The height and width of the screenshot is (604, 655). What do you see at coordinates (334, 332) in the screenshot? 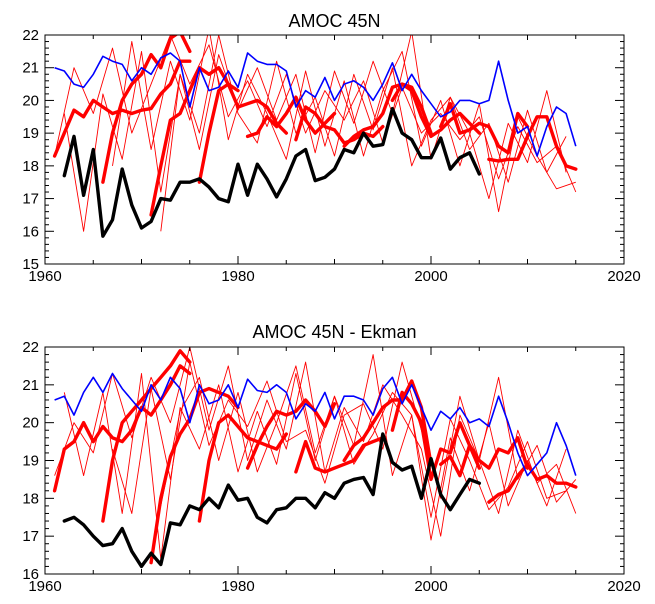
I see `chart-title: AMOC 45N - Ekman` at bounding box center [334, 332].